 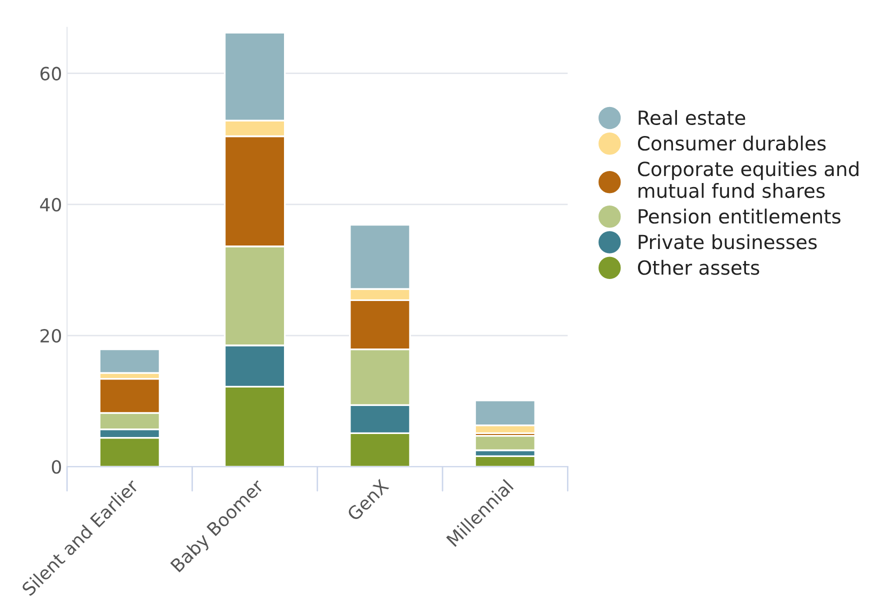 What do you see at coordinates (50, 205) in the screenshot?
I see `y-tick-label: 40` at bounding box center [50, 205].